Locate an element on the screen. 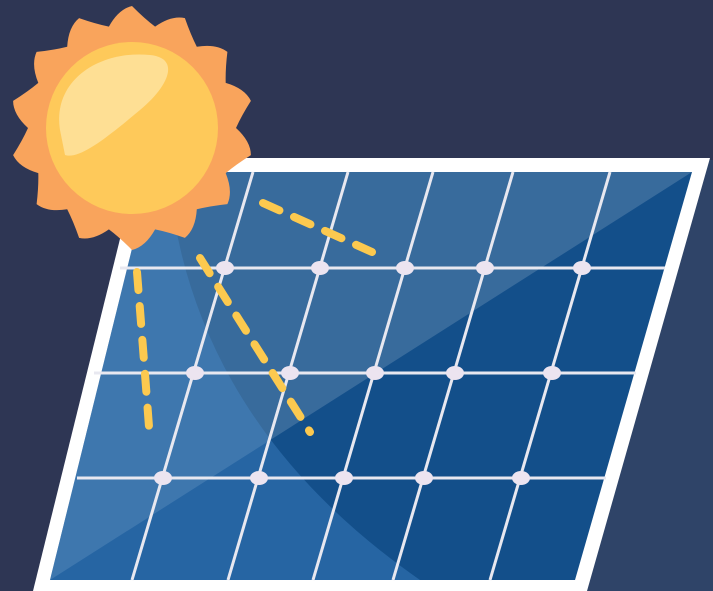 The height and width of the screenshot is (591, 713). sun-highlight is located at coordinates (114, 105).